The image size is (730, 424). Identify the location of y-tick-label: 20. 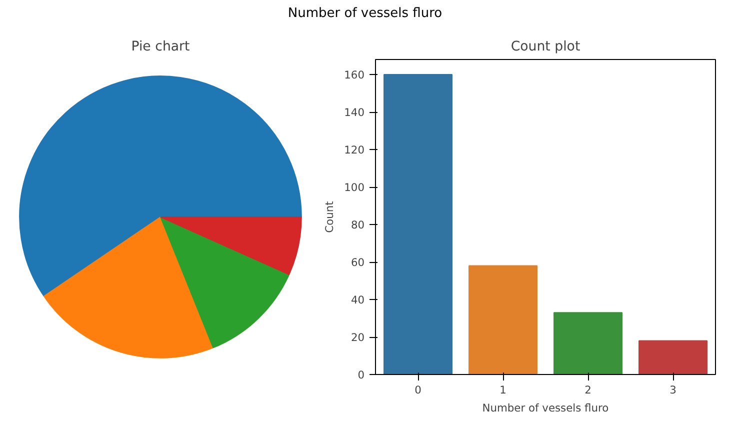
(357, 337).